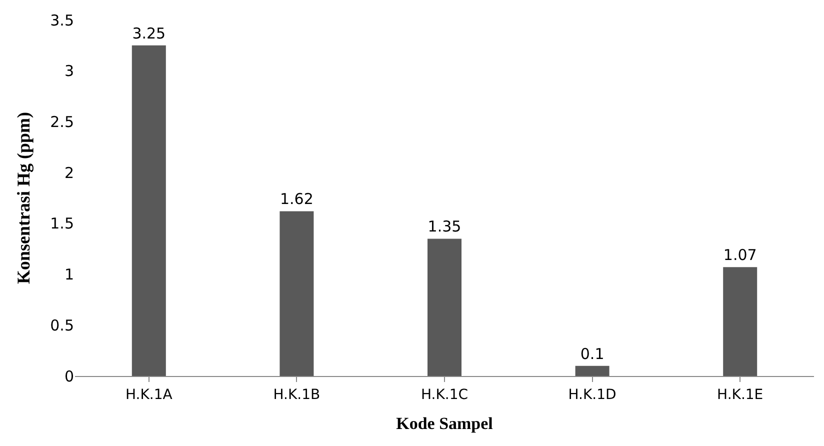 This screenshot has height=446, width=824. What do you see at coordinates (62, 223) in the screenshot?
I see `y-tick-label: 1.5` at bounding box center [62, 223].